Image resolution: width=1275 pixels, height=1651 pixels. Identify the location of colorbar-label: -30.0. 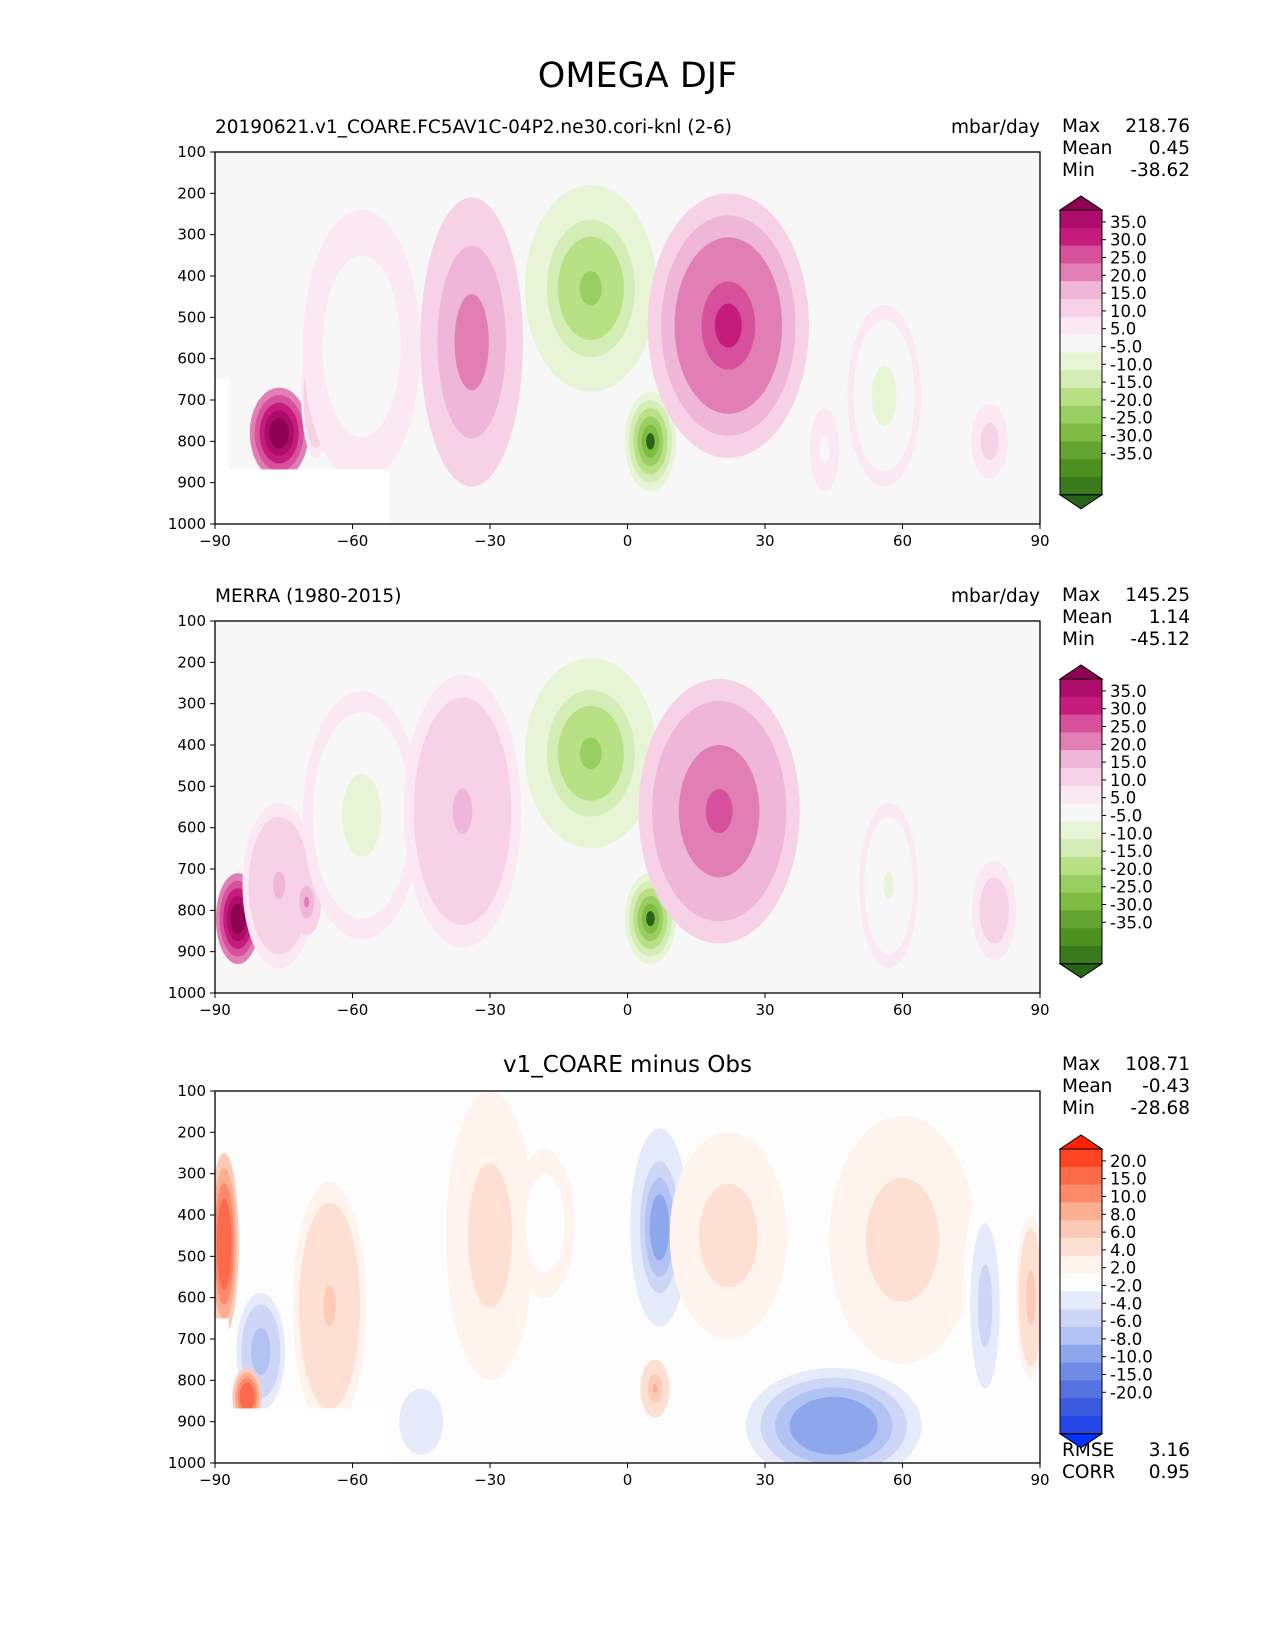
(1131, 905).